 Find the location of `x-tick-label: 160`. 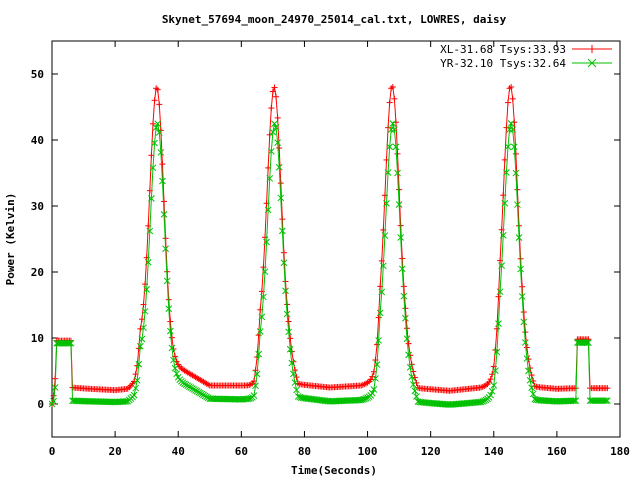

x-tick-label: 160 is located at coordinates (557, 451).